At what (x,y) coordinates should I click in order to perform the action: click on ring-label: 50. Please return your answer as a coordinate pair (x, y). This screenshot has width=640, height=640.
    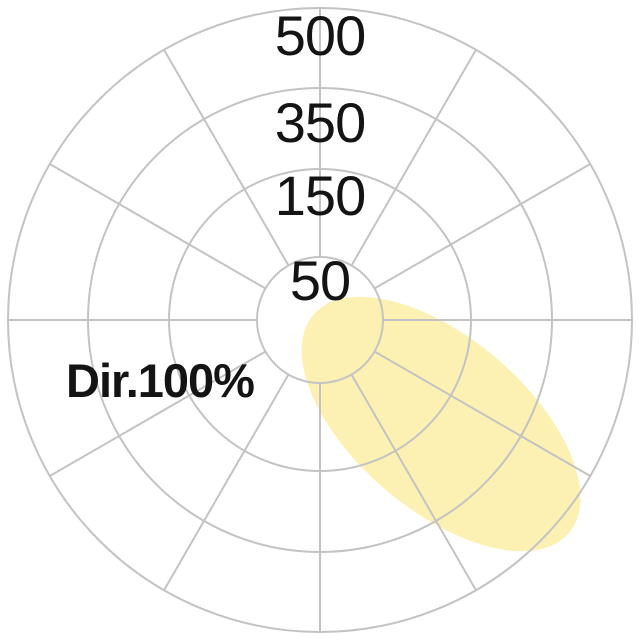
    Looking at the image, I should click on (320, 280).